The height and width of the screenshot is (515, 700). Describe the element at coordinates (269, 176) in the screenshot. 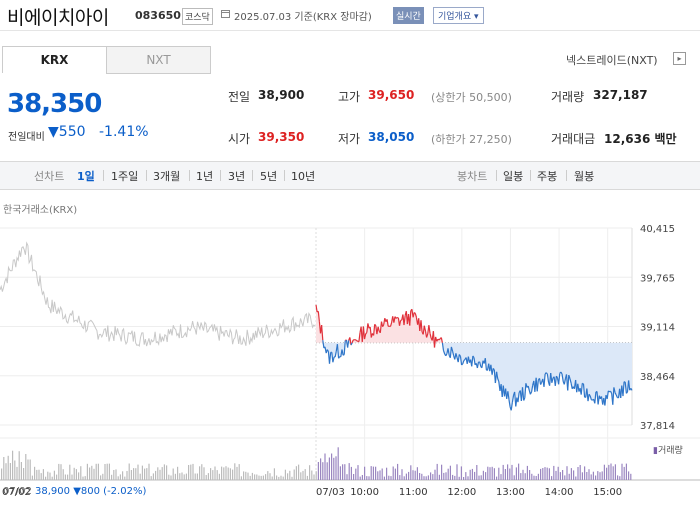

I see `period-5y: 5년` at that location.